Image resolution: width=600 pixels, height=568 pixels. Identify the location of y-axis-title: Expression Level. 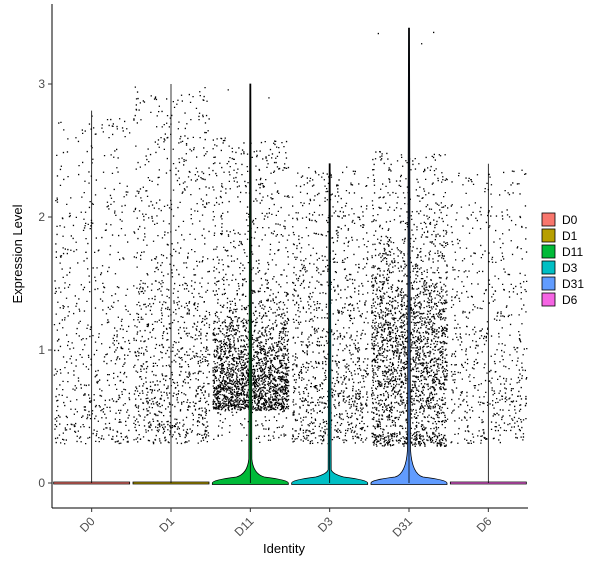
(17, 253).